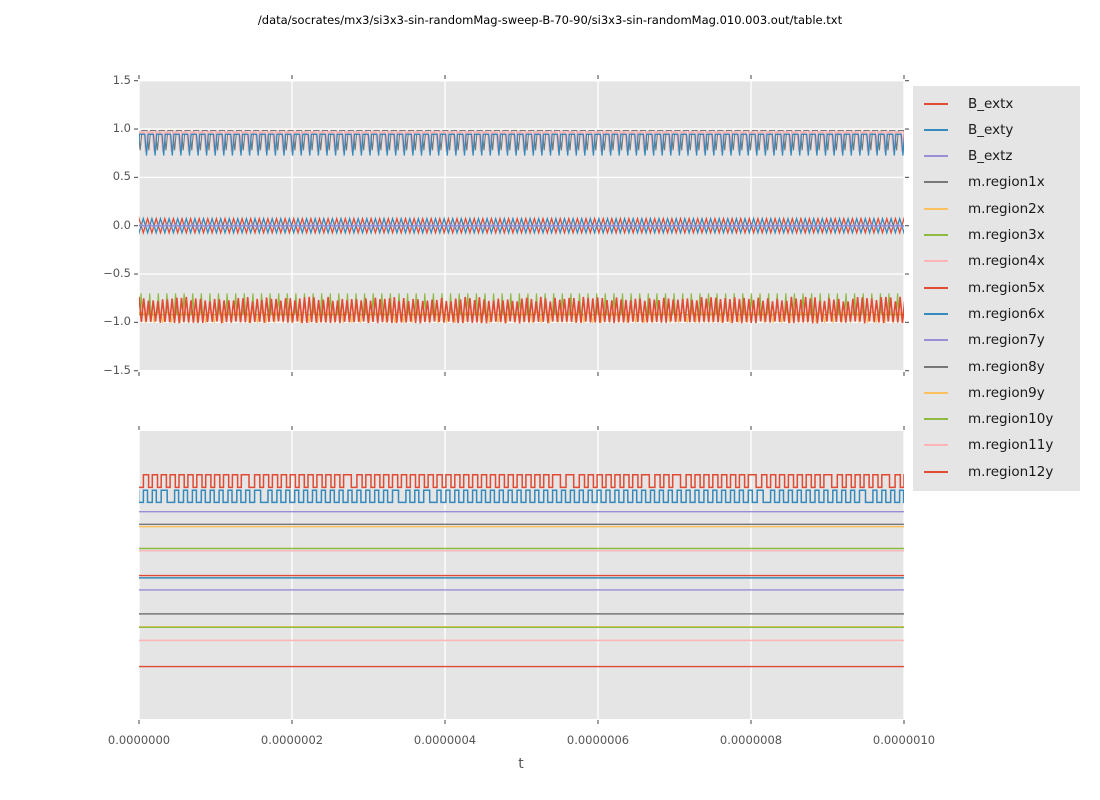 The height and width of the screenshot is (800, 1100). Describe the element at coordinates (1006, 208) in the screenshot. I see `legend-item-label: m.region2x` at that location.